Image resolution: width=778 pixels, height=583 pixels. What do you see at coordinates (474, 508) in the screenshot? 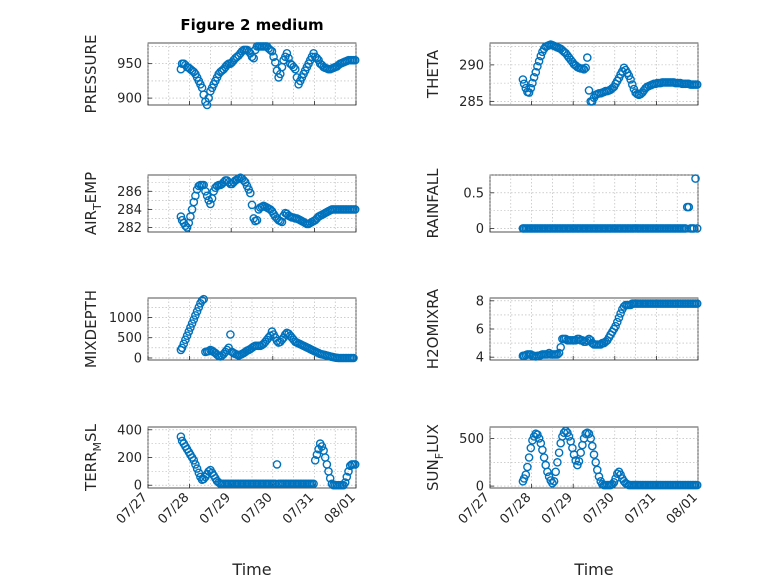
I see `x-tick-label: 07/27` at bounding box center [474, 508].